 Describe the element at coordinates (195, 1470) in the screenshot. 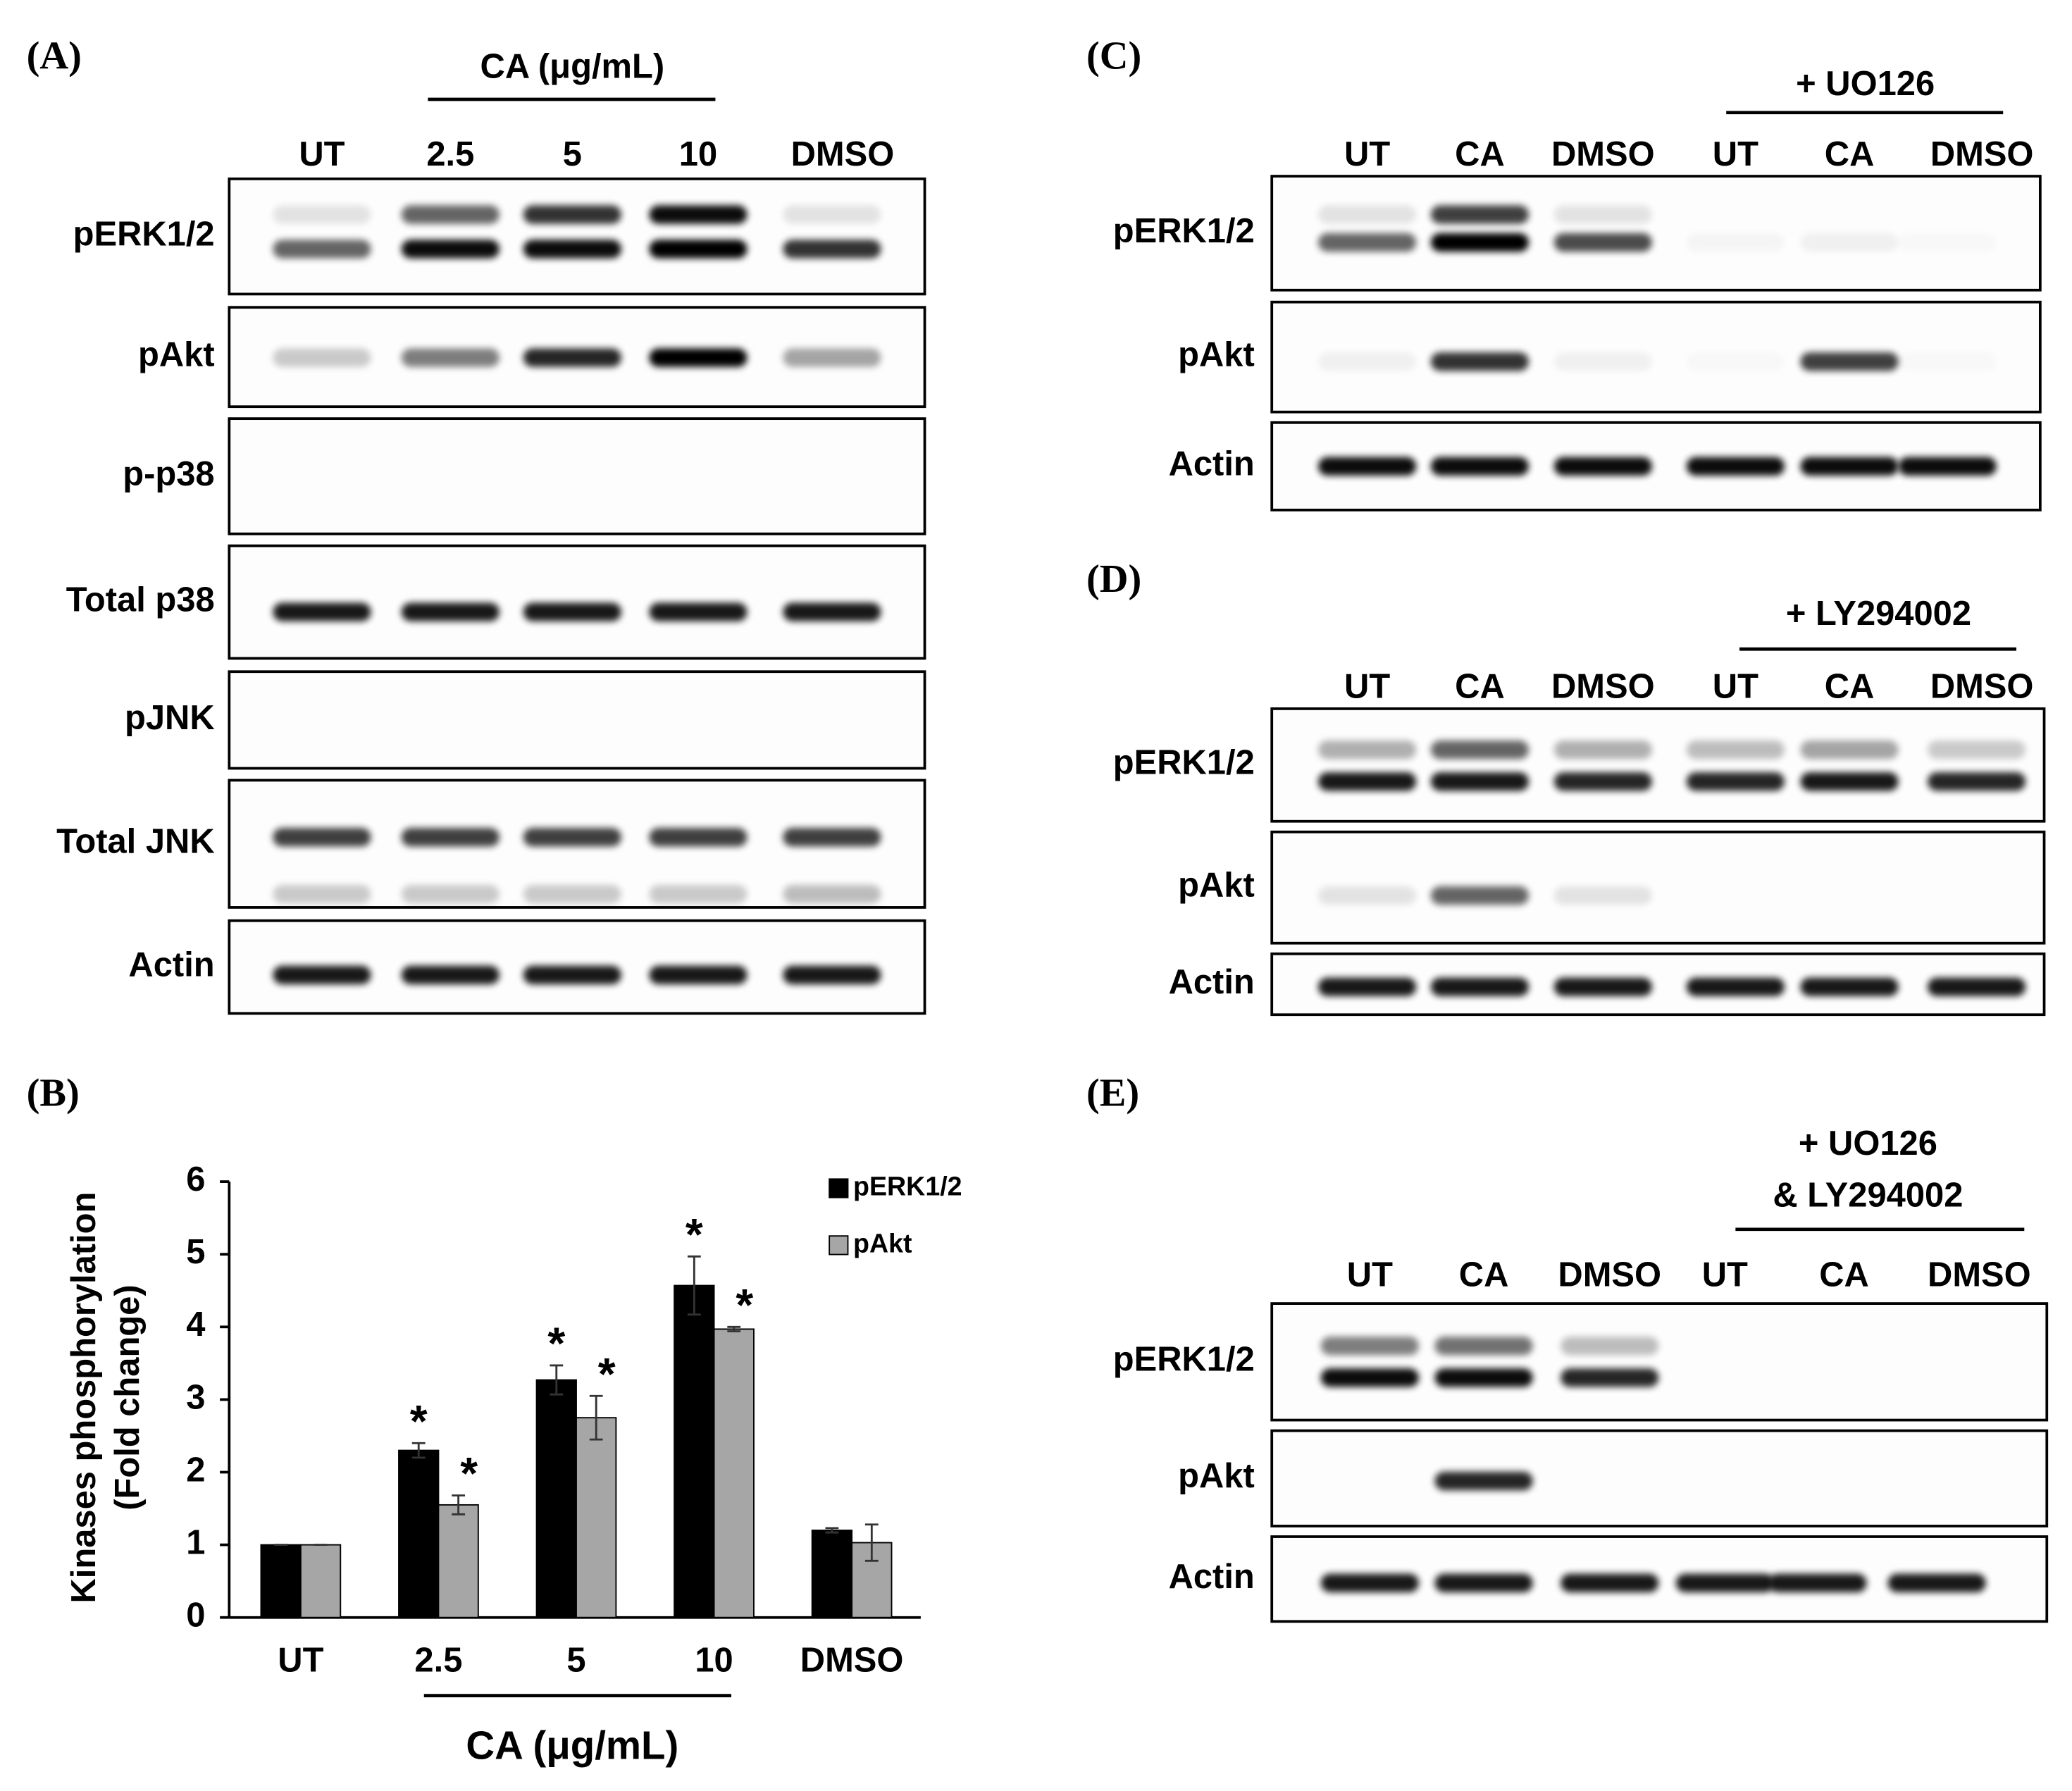

I see `y-tick-label: 2` at that location.